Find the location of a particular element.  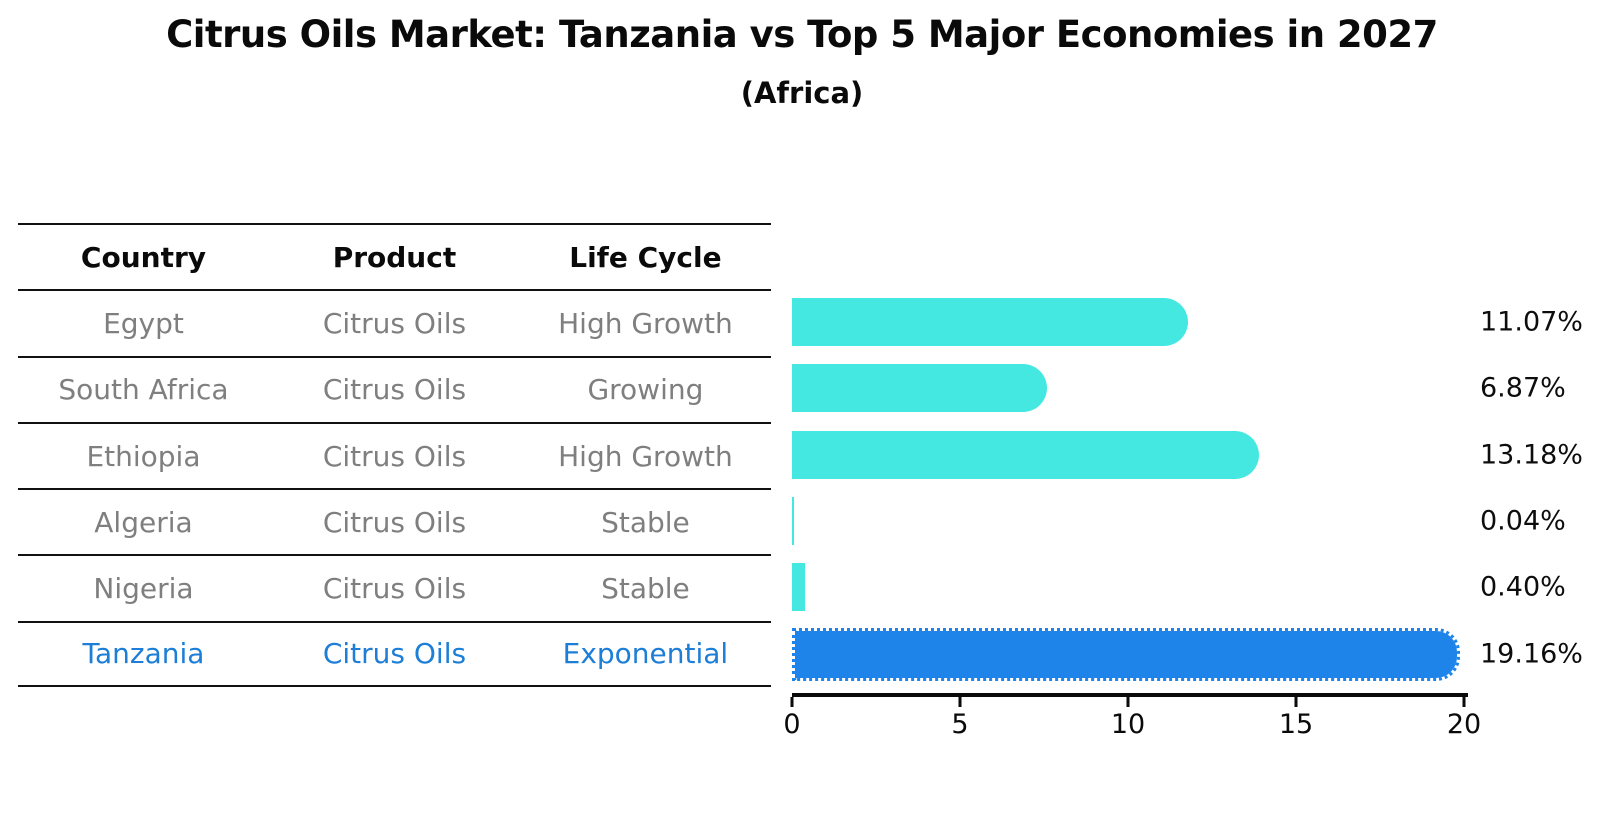

page-subtitle: (Africa) is located at coordinates (802, 93).